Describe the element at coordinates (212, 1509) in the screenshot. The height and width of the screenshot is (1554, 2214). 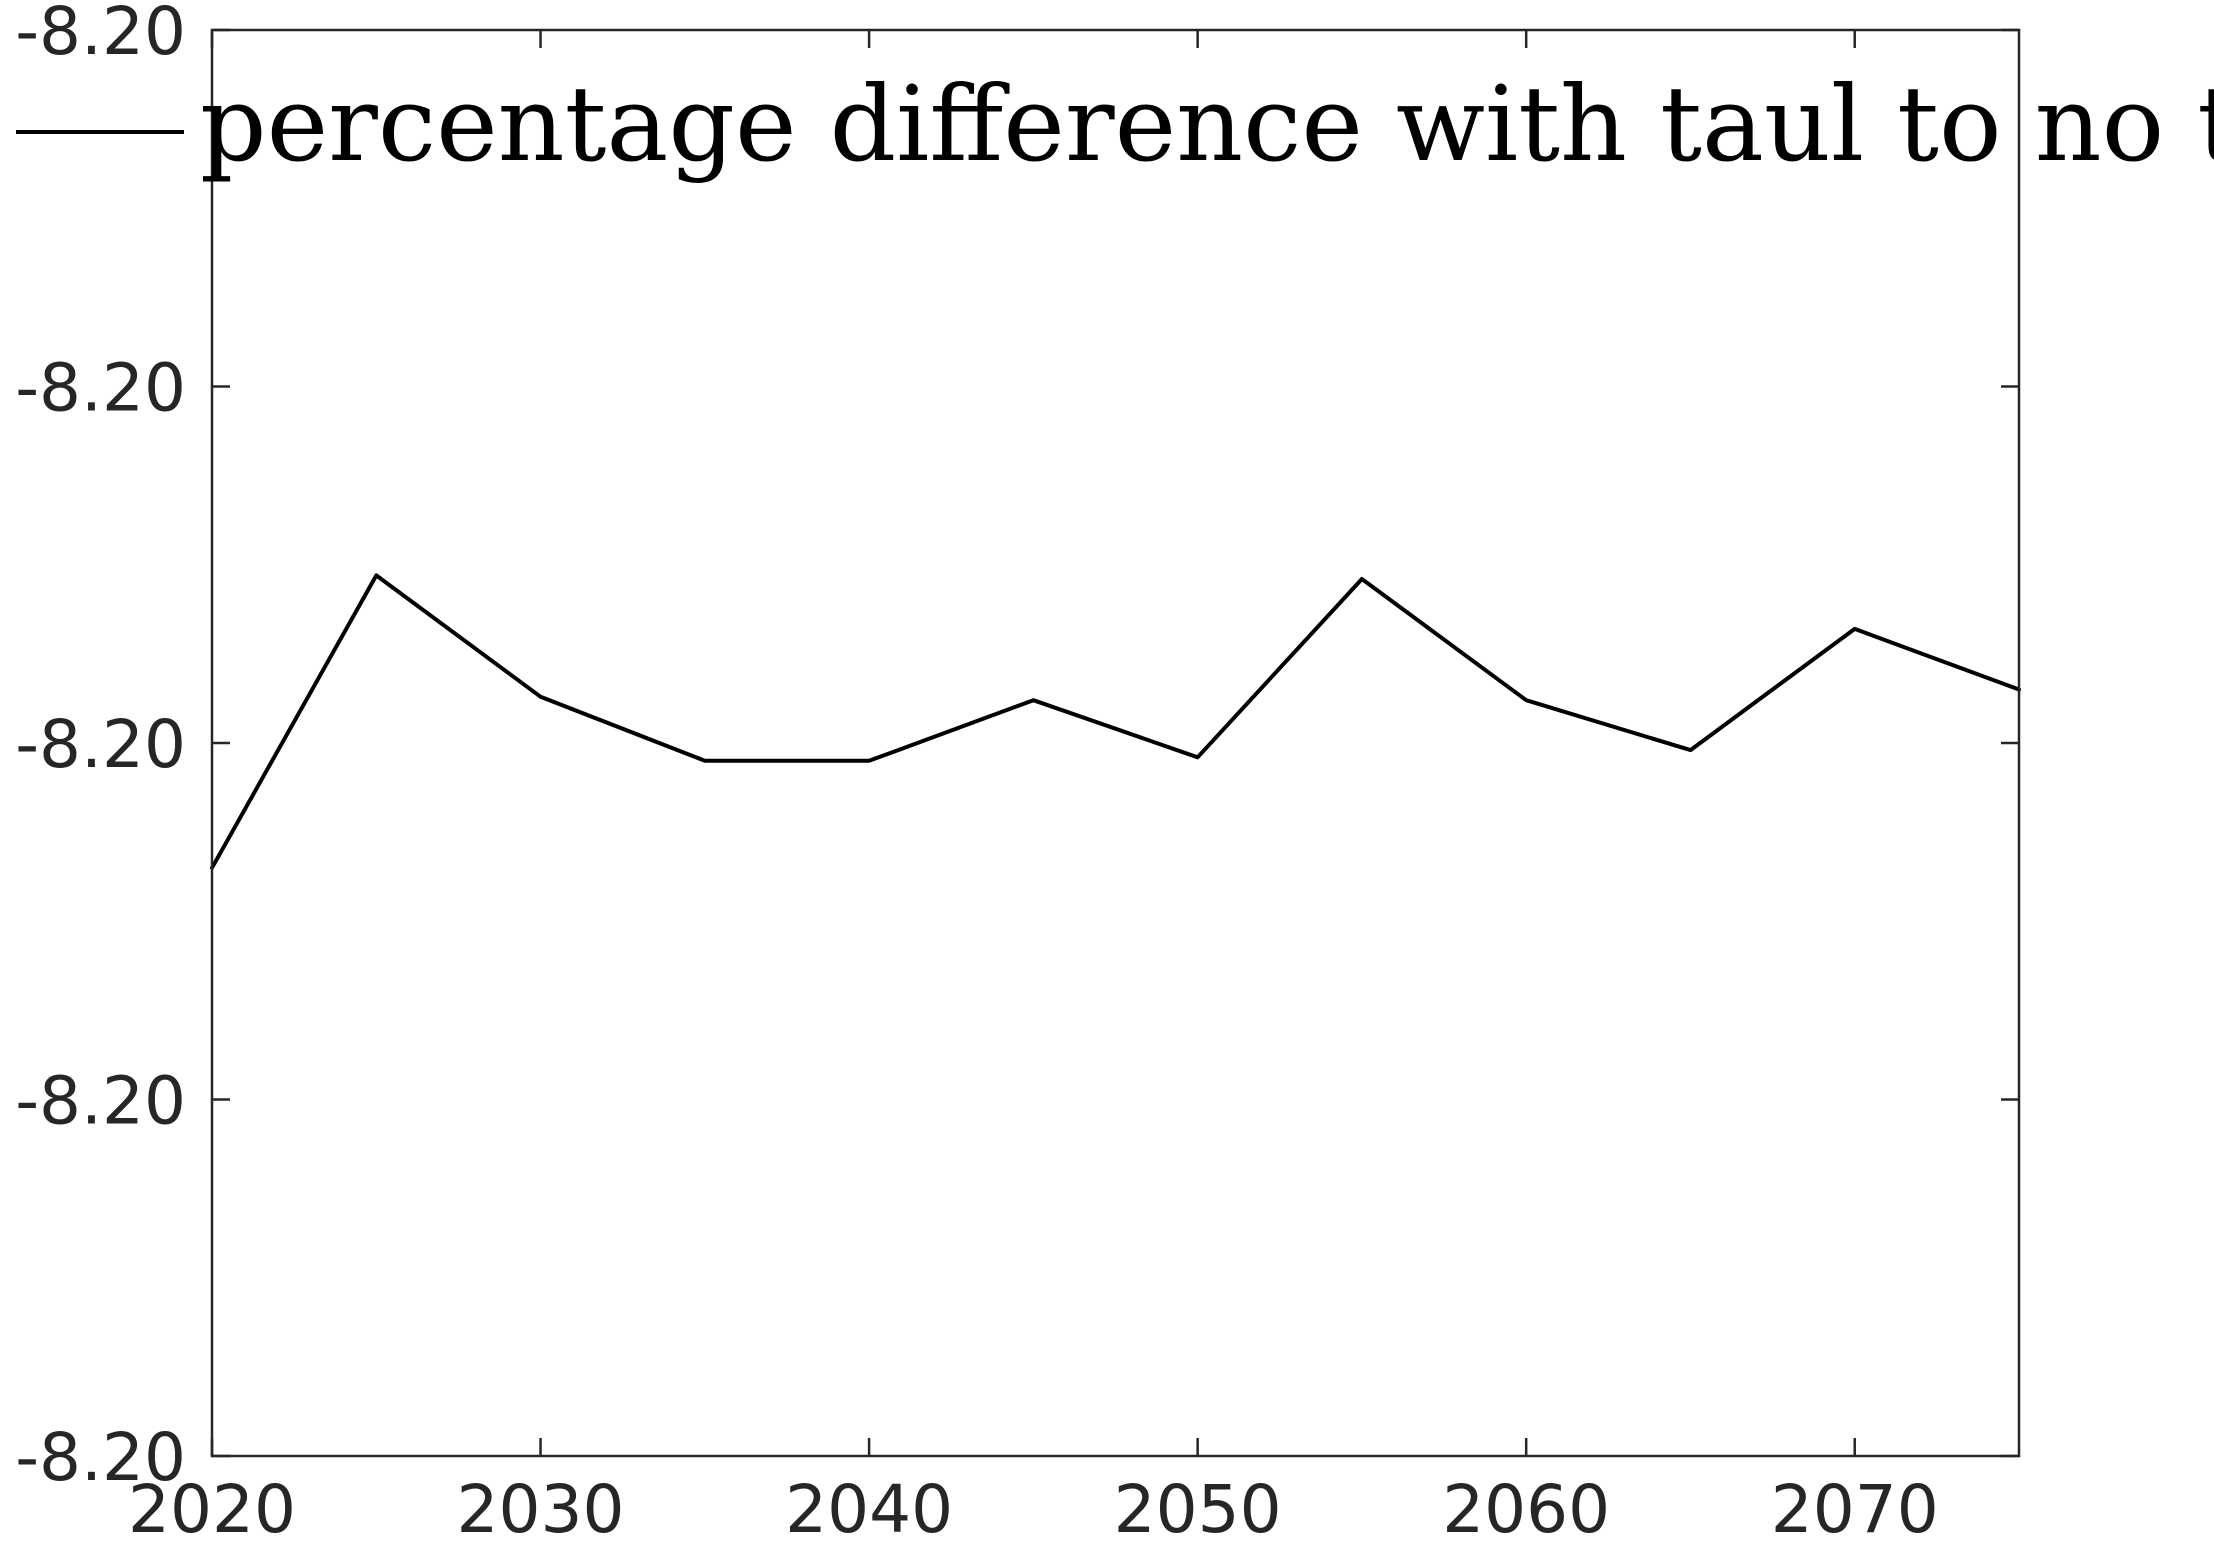
I see `x-tick-label: 2020` at that location.